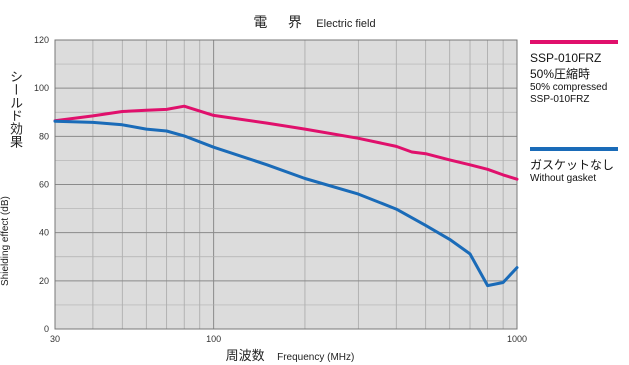 Image resolution: width=629 pixels, height=365 pixels. I want to click on x-axis-label: 周波数 Frequency (MHz), so click(290, 355).